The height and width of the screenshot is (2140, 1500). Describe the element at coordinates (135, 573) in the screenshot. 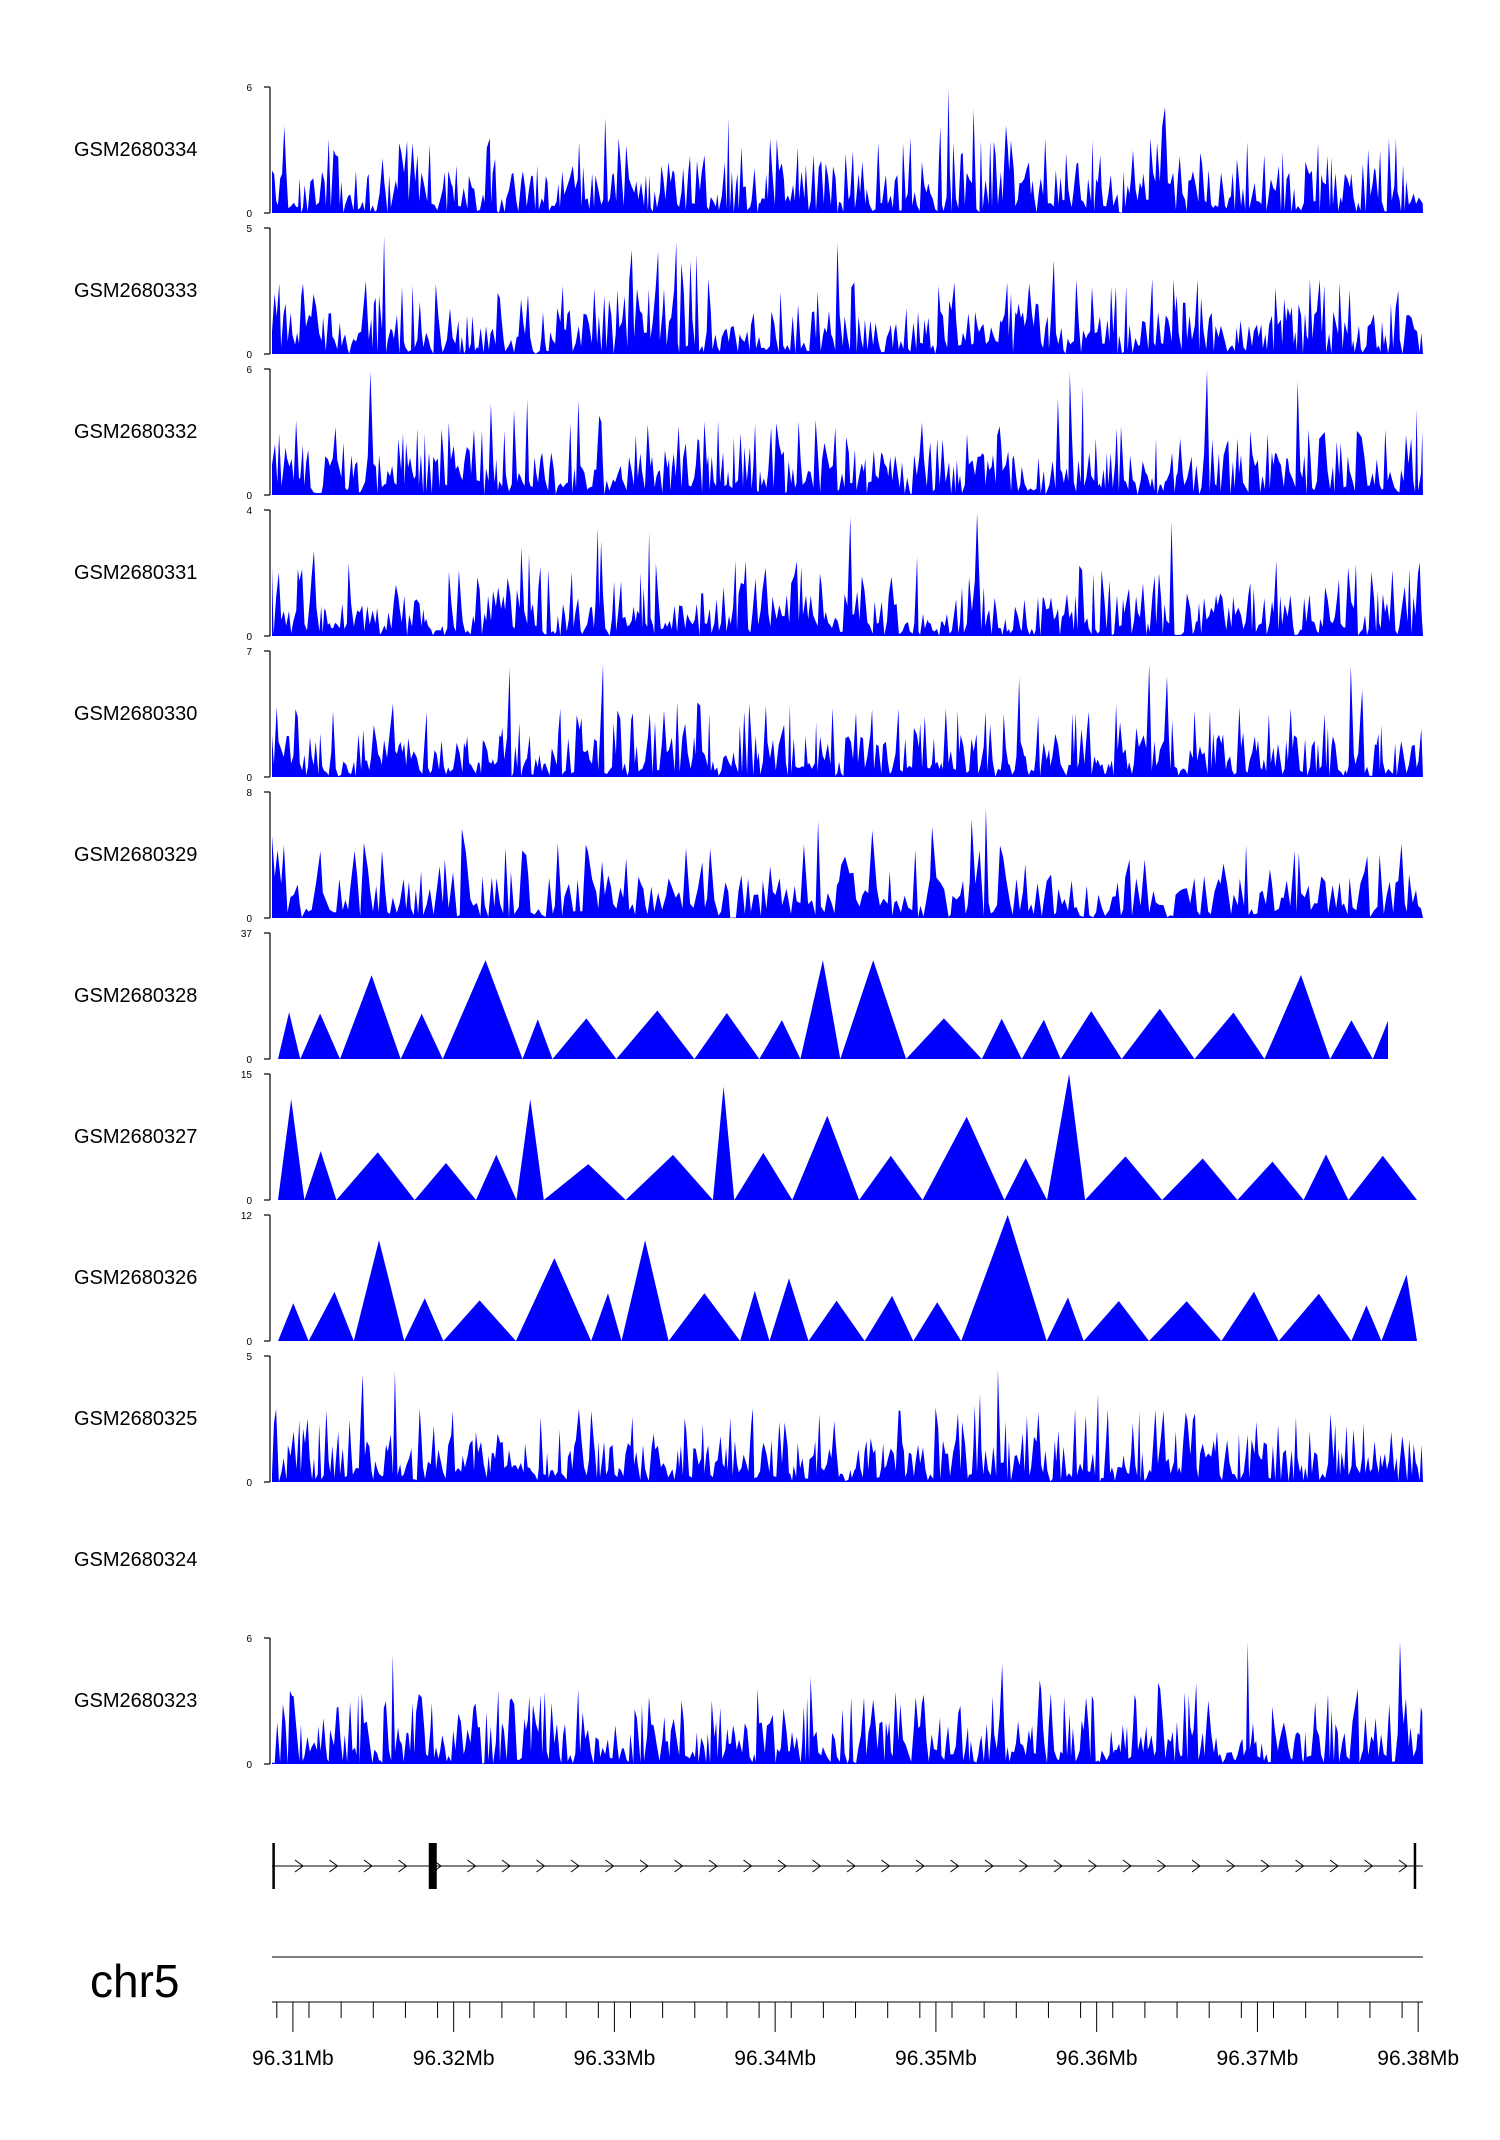

I see `track-label: GSM2680331` at that location.